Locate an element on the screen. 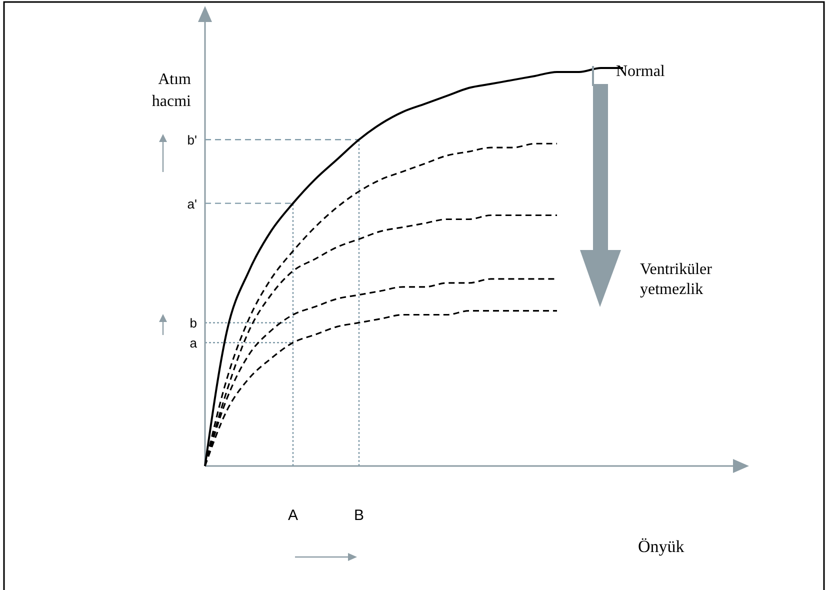 This screenshot has width=828, height=590. ref-line-label: a is located at coordinates (194, 343).